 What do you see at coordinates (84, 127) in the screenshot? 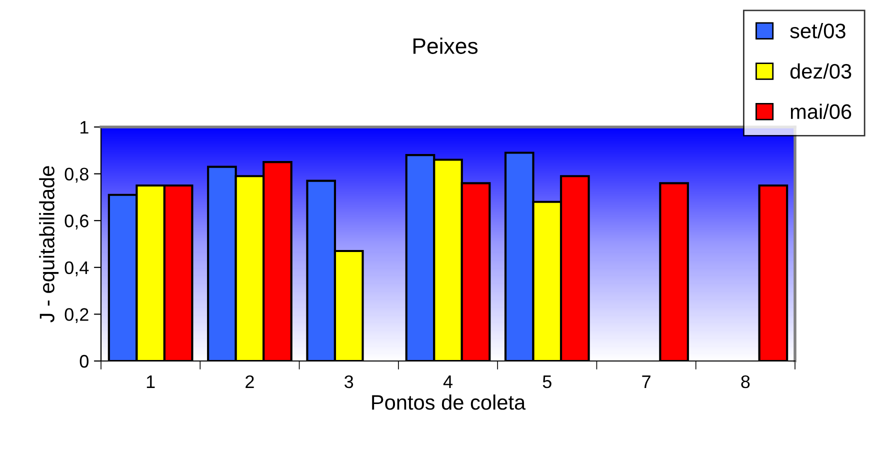
I see `y-tick-label: 1` at bounding box center [84, 127].